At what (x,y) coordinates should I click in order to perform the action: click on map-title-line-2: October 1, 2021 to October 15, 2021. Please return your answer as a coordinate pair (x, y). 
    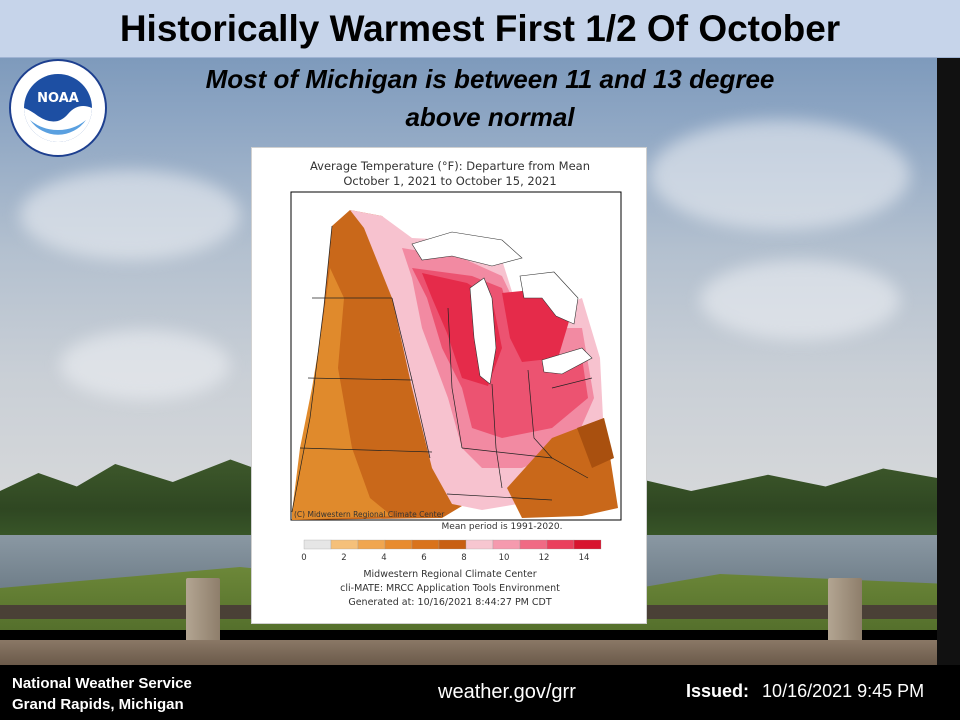
    Looking at the image, I should click on (449, 181).